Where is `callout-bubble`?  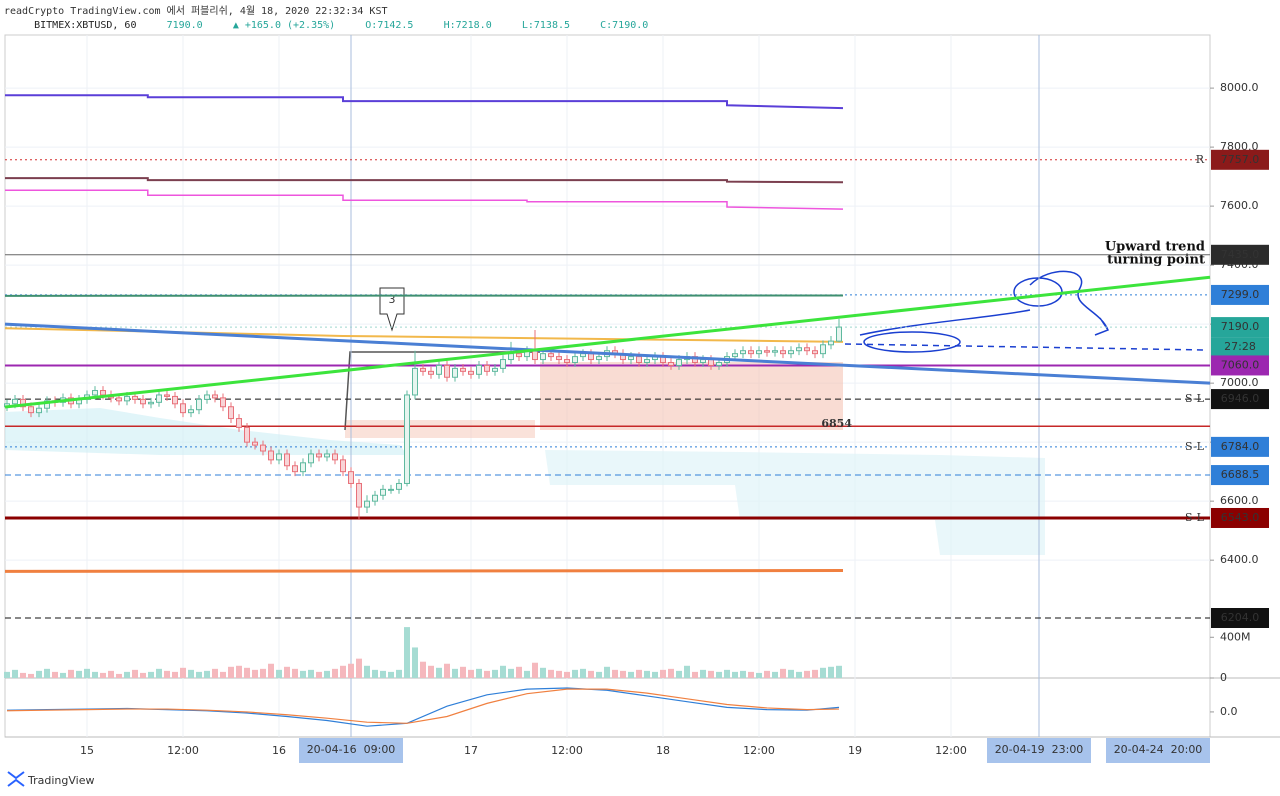 callout-bubble is located at coordinates (392, 309).